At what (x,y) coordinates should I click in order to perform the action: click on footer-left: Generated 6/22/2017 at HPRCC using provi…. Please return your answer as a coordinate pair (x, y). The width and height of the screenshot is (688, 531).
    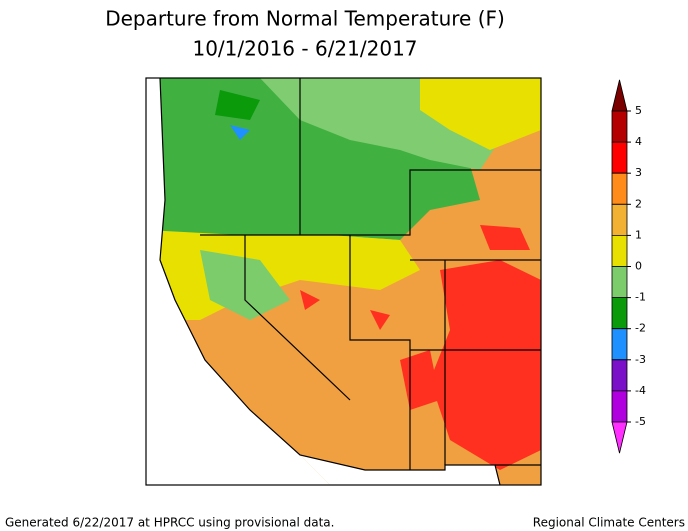
    Looking at the image, I should click on (169, 523).